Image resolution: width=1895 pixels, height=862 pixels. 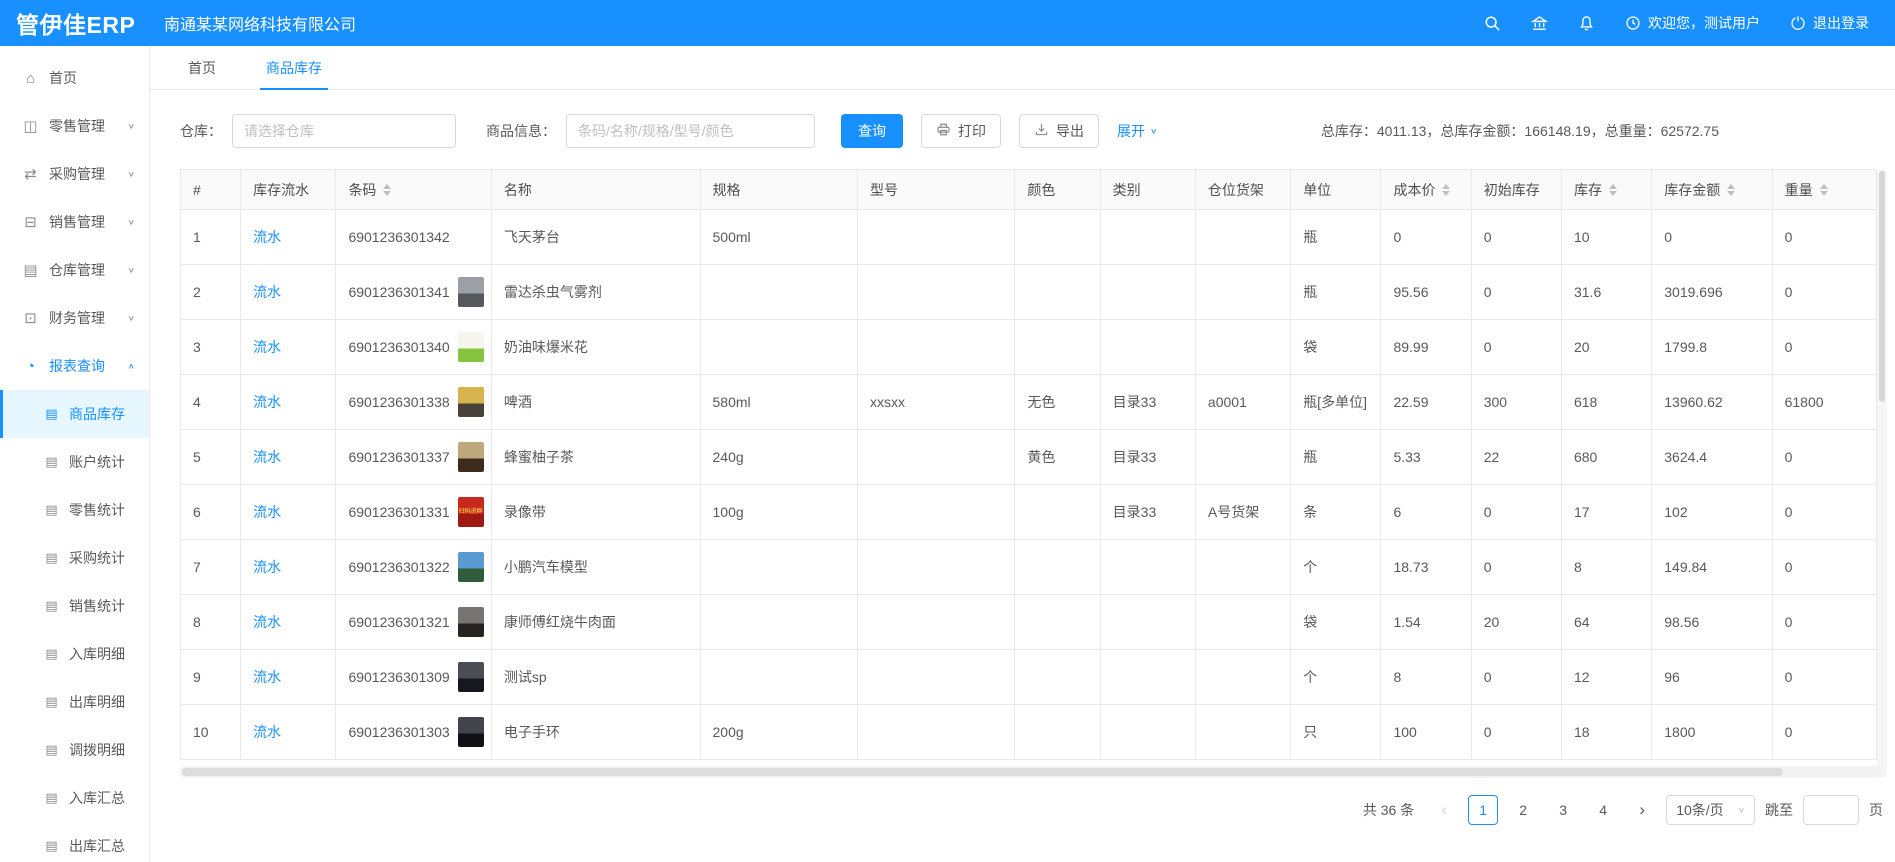 What do you see at coordinates (74, 510) in the screenshot?
I see `sidebar-subitem-retail-stats: ▤ 零售统计` at bounding box center [74, 510].